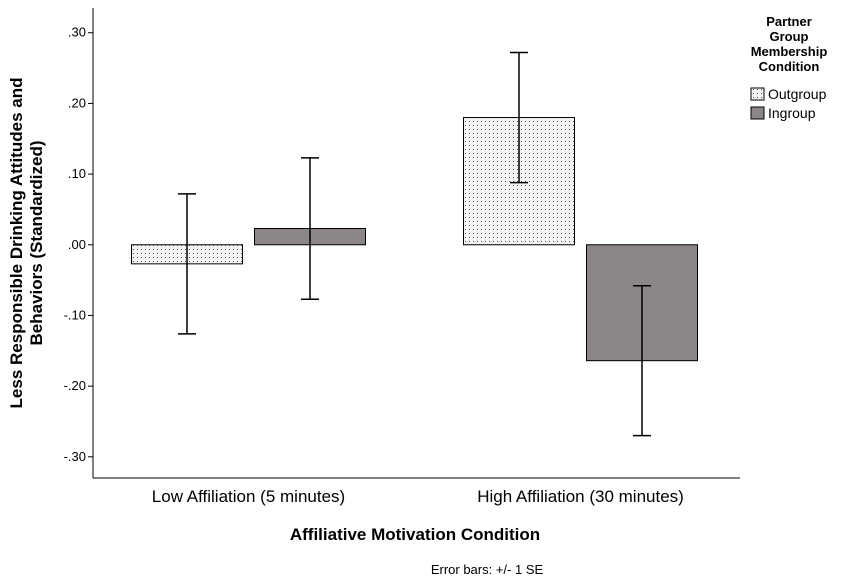 This screenshot has width=851, height=584. Describe the element at coordinates (75, 456) in the screenshot. I see `y-tick-label: -.30` at that location.